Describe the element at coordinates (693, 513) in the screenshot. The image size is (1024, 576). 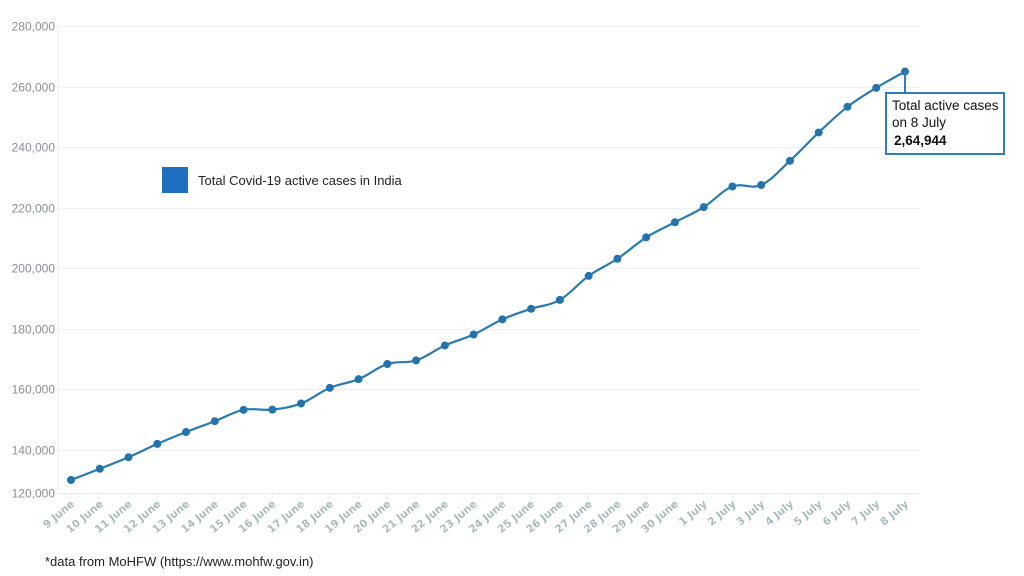
I see `x-tick-label: 1 July` at that location.